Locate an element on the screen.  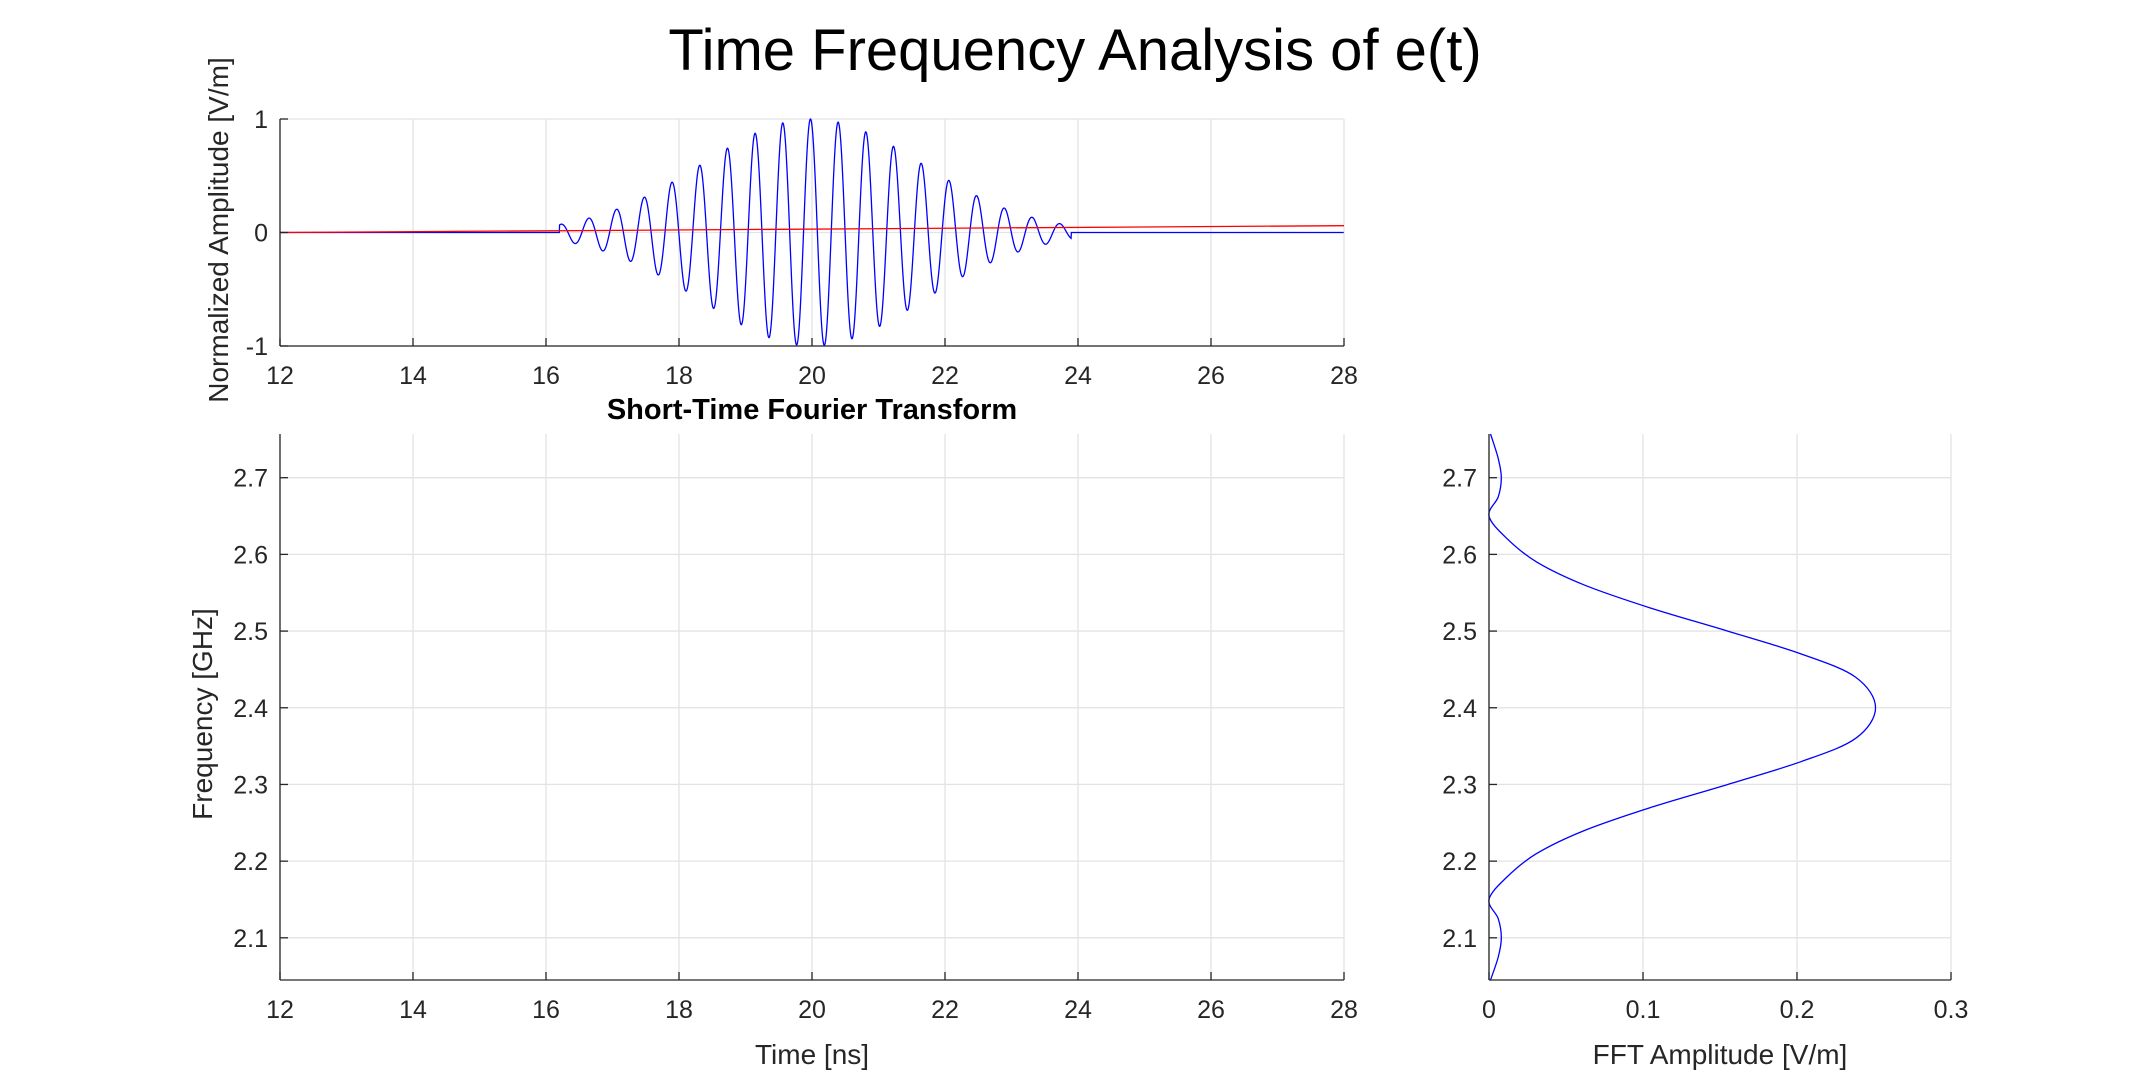
time-signal-axis-frame is located at coordinates (812, 232).